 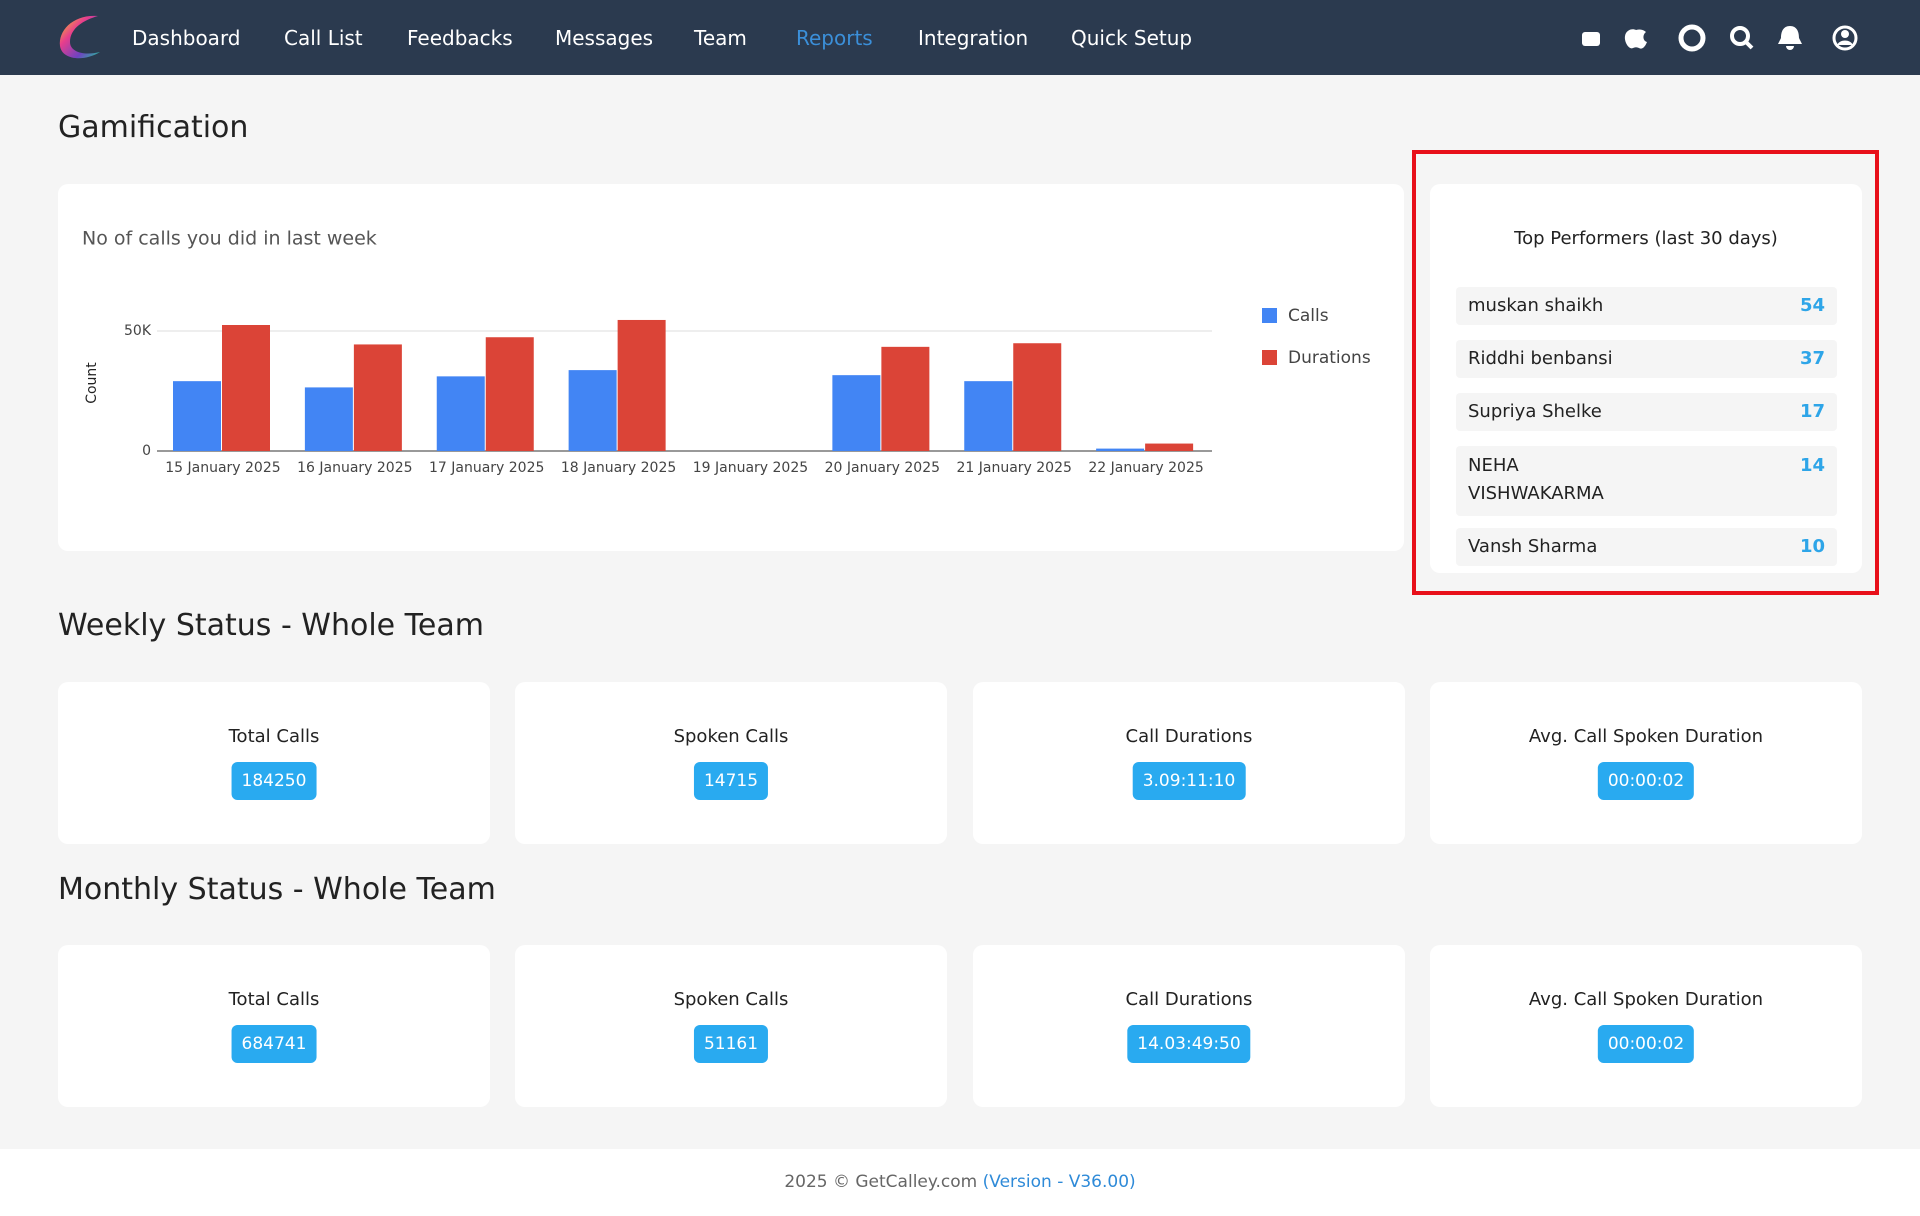 I want to click on stat-card: Call Durations 14.03:49:50, so click(x=1189, y=1026).